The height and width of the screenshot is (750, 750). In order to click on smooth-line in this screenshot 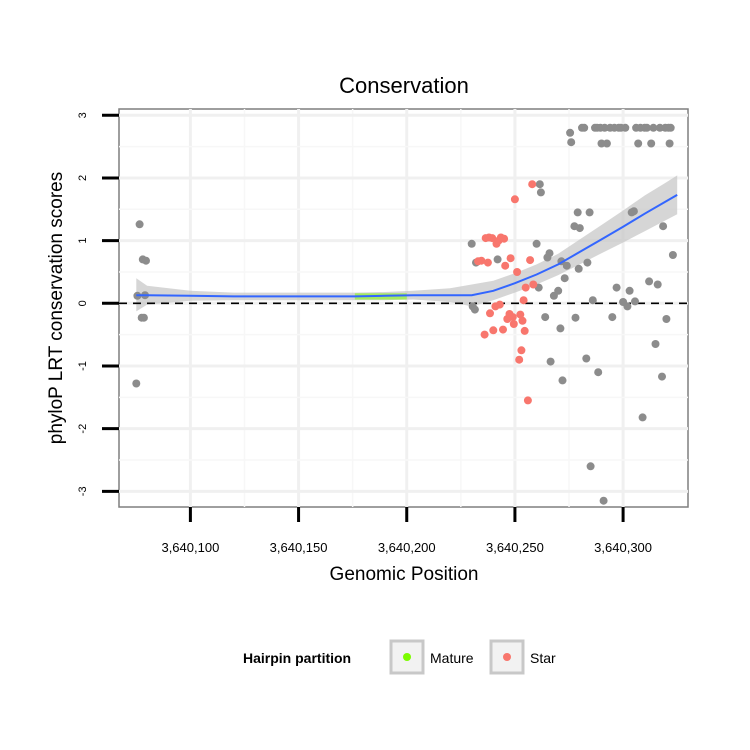, I will do `click(407, 246)`.